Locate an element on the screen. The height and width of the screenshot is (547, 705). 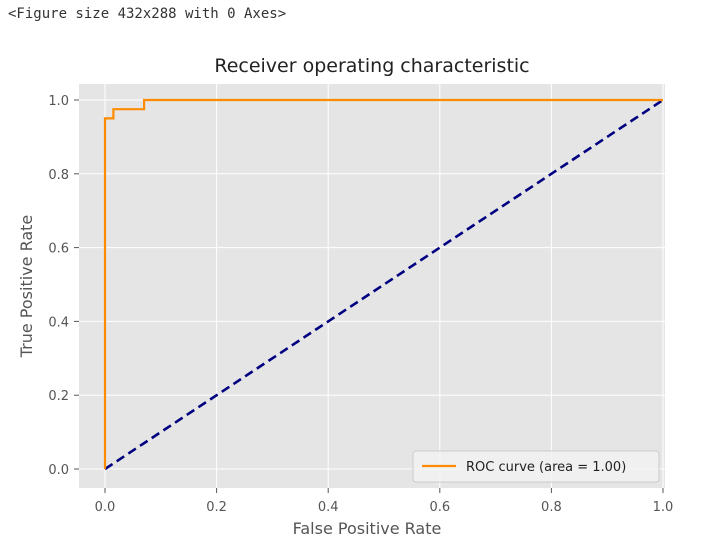
y-tick-label: 0.0 is located at coordinates (58, 470).